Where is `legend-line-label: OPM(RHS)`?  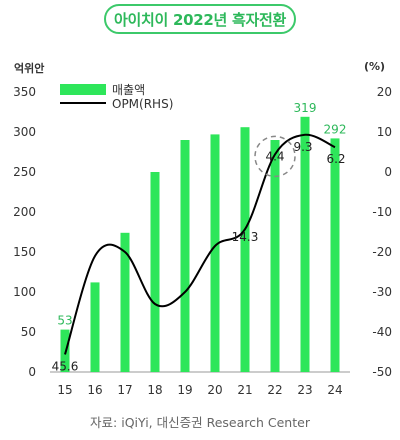
legend-line-label: OPM(RHS) is located at coordinates (142, 104).